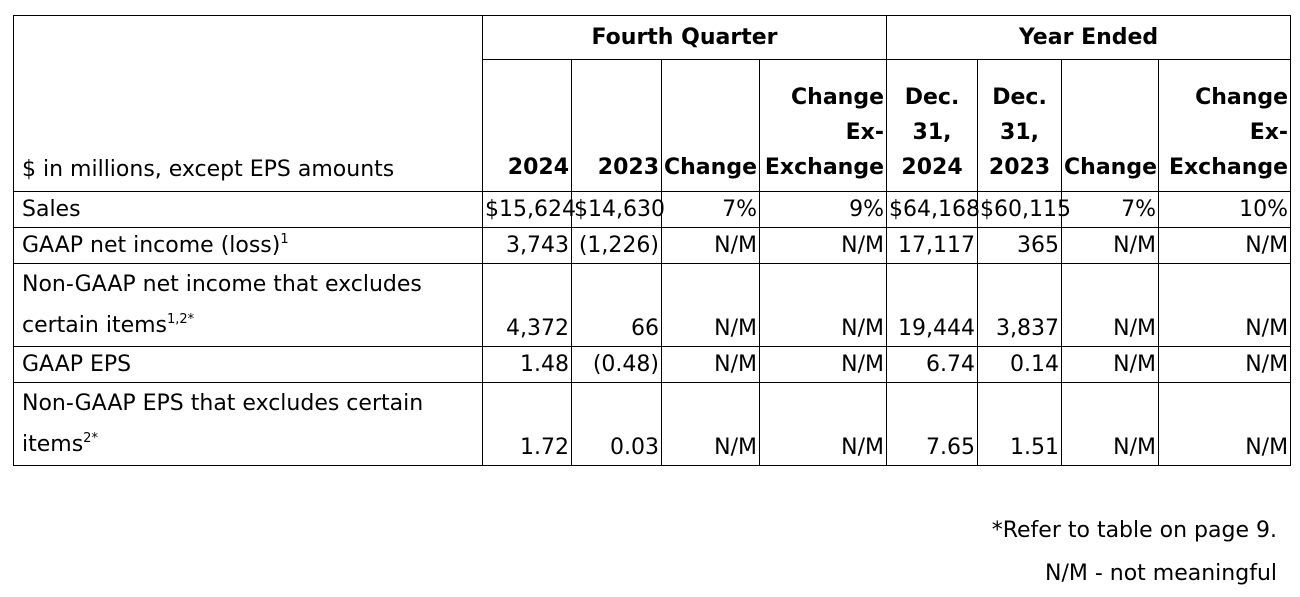  What do you see at coordinates (932, 125) in the screenshot?
I see `col-header-ye-2024: Dec. 31, 2024` at bounding box center [932, 125].